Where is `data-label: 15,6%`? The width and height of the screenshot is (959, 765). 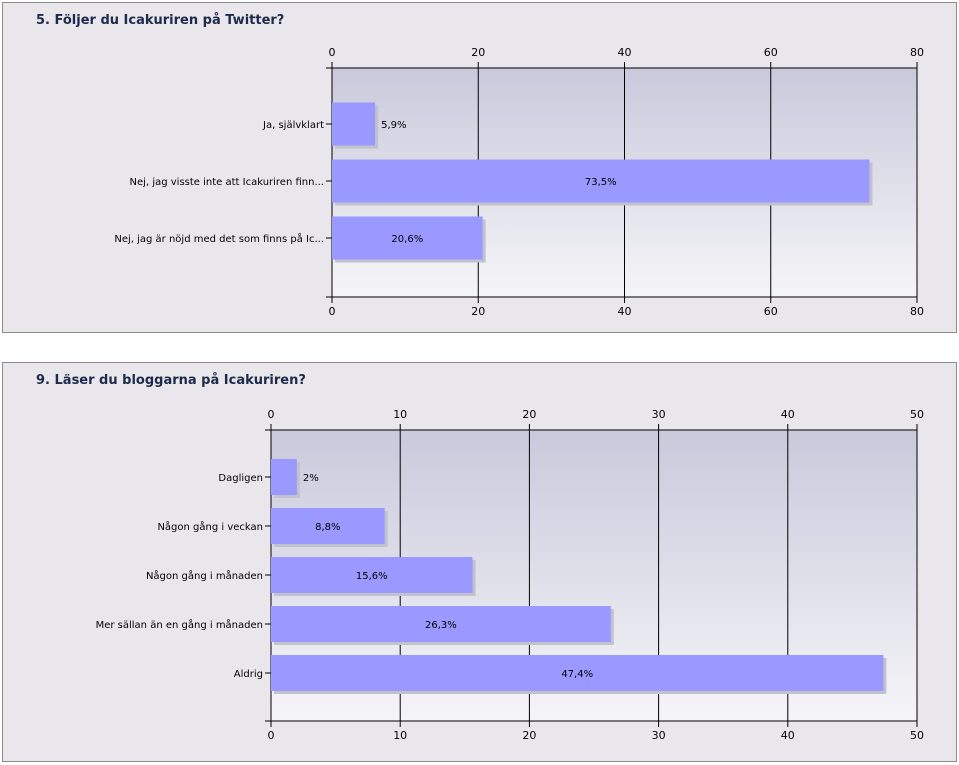
data-label: 15,6% is located at coordinates (372, 576).